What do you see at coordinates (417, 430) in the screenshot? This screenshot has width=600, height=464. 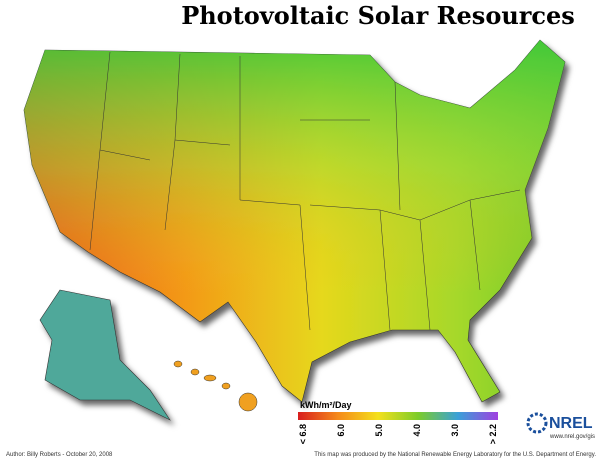 I see `legend-label: 4.0` at bounding box center [417, 430].